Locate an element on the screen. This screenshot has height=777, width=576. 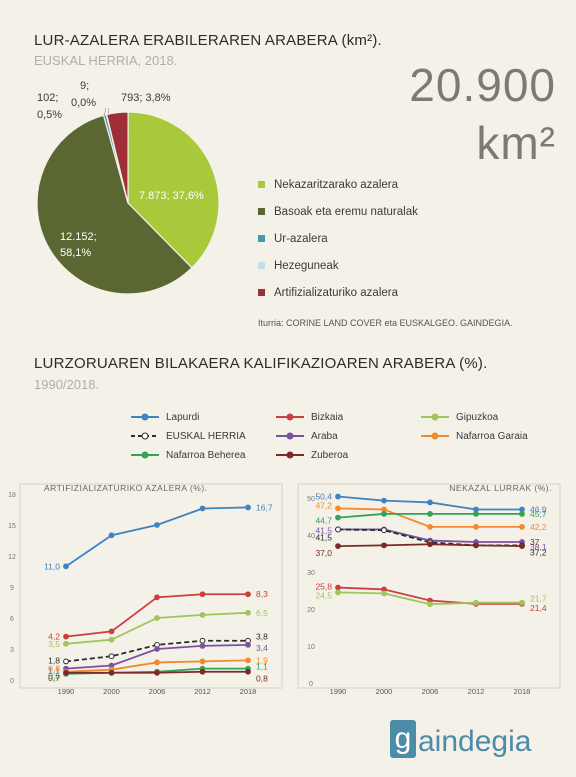
start-label-nafarroa-garaia: 0,8 is located at coordinates (54, 669).